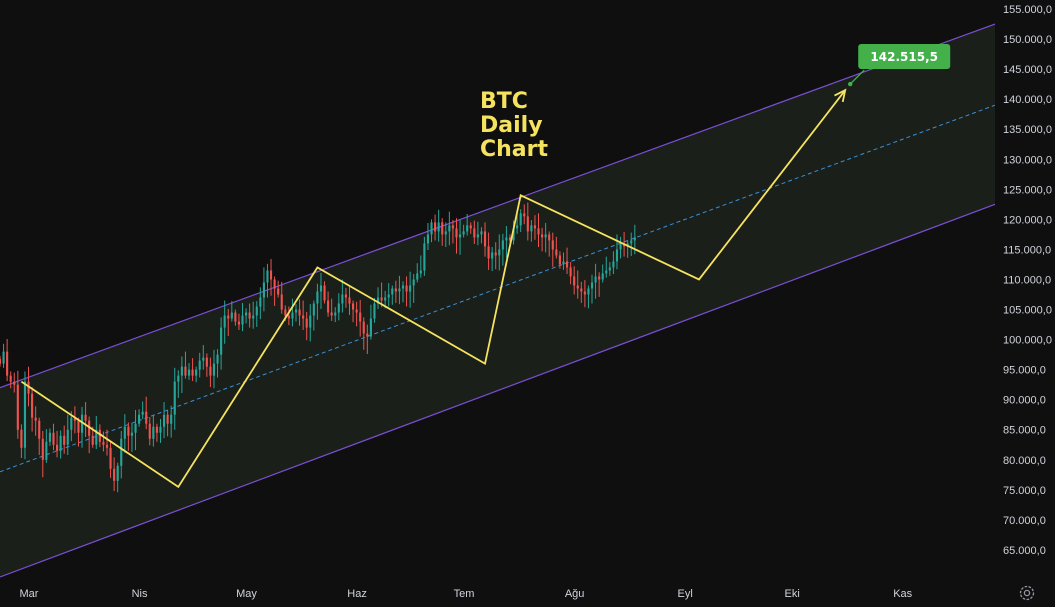 Image resolution: width=1055 pixels, height=607 pixels. What do you see at coordinates (1027, 160) in the screenshot?
I see `y-tick-label: 130.000,0` at bounding box center [1027, 160].